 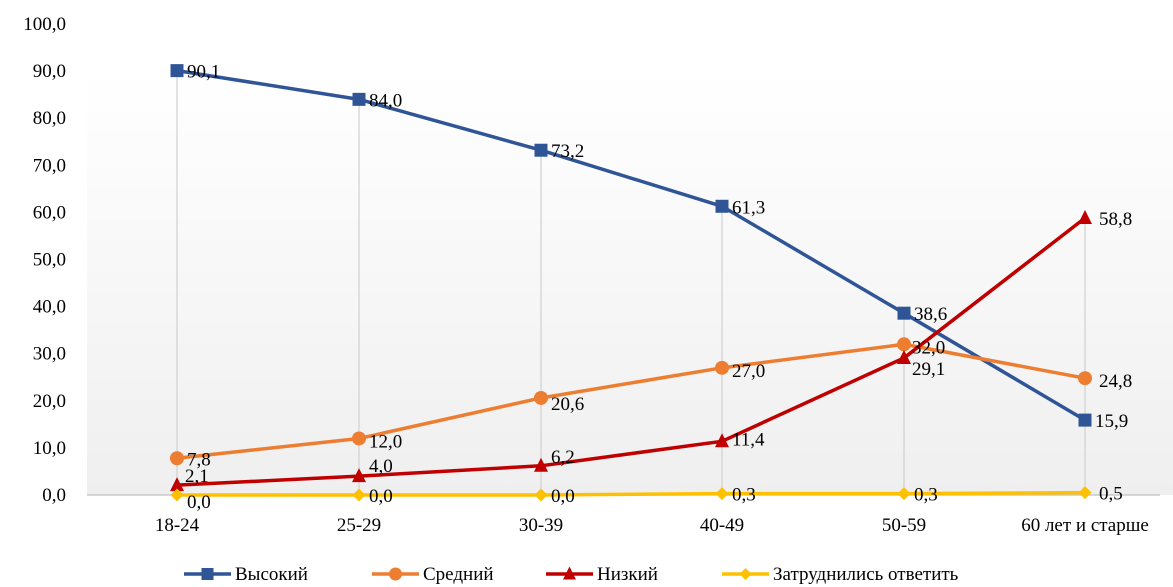 I want to click on series-diamond, so click(x=631, y=494).